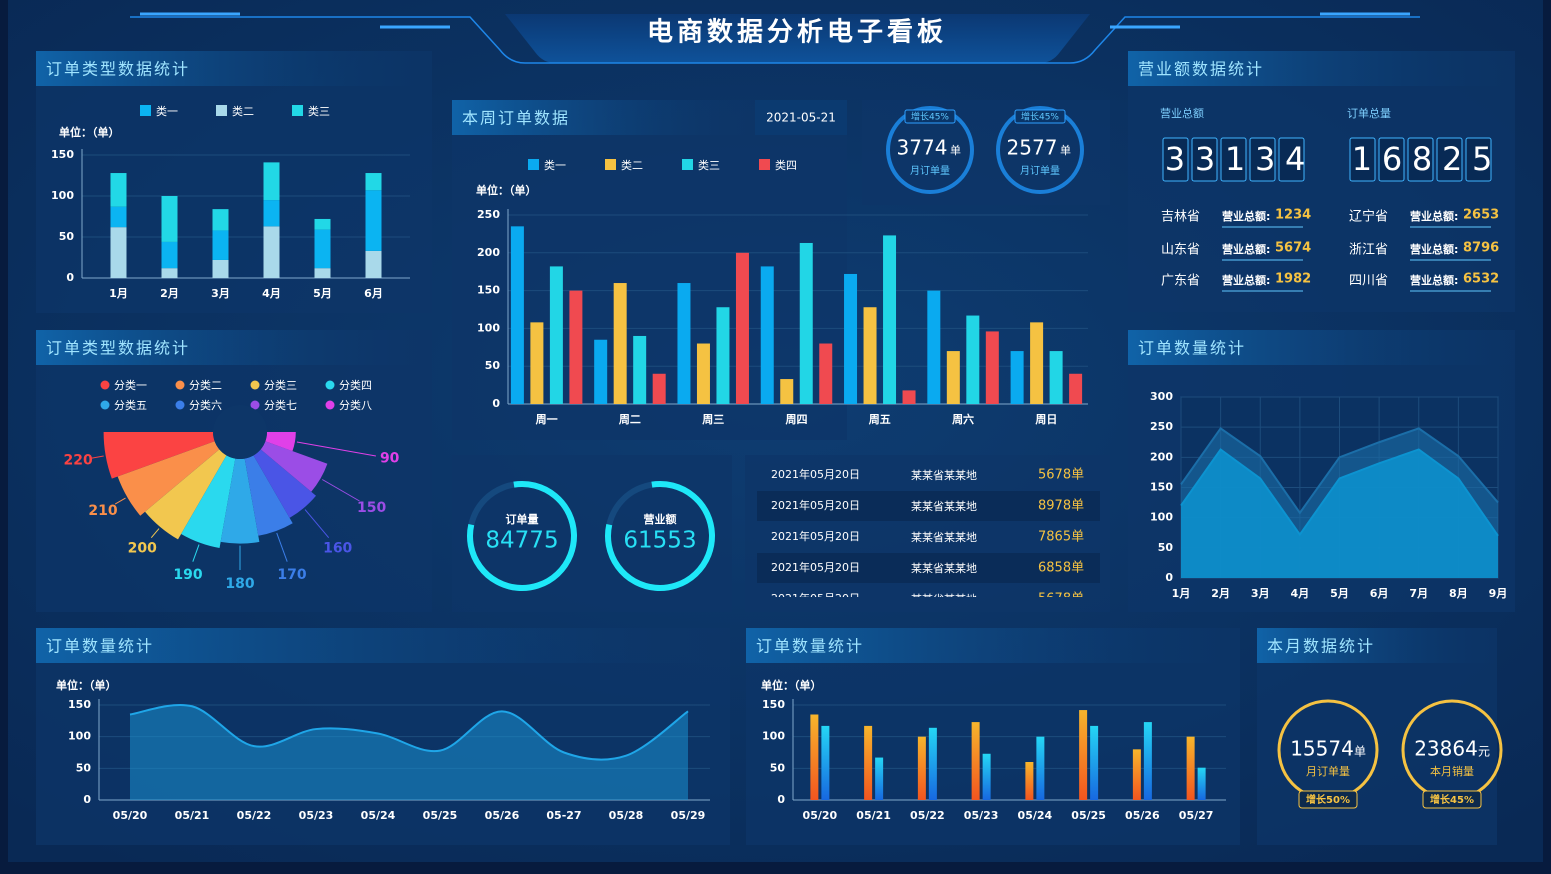 The width and height of the screenshot is (1551, 874). I want to click on data-label: 200, so click(142, 548).